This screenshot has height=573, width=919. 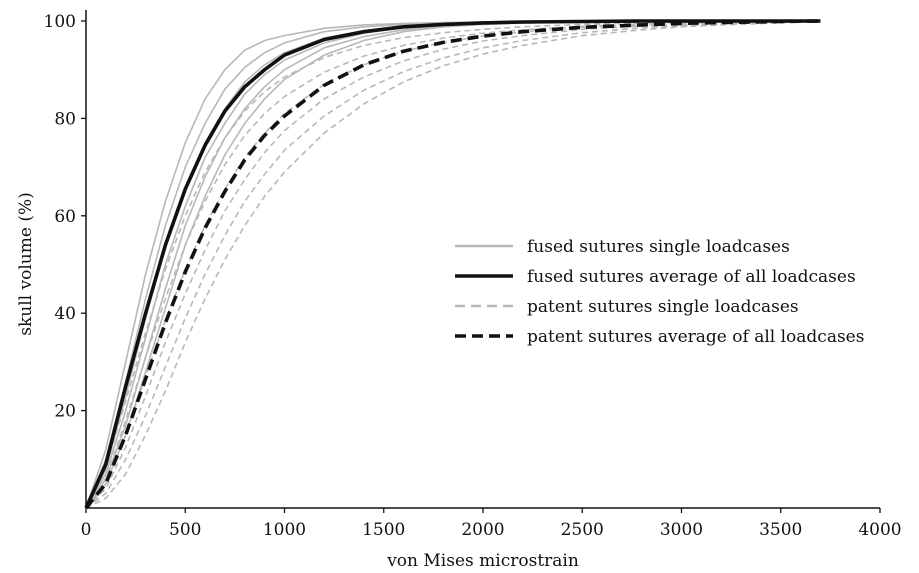 I want to click on x-tick-label: 2500, so click(x=582, y=530).